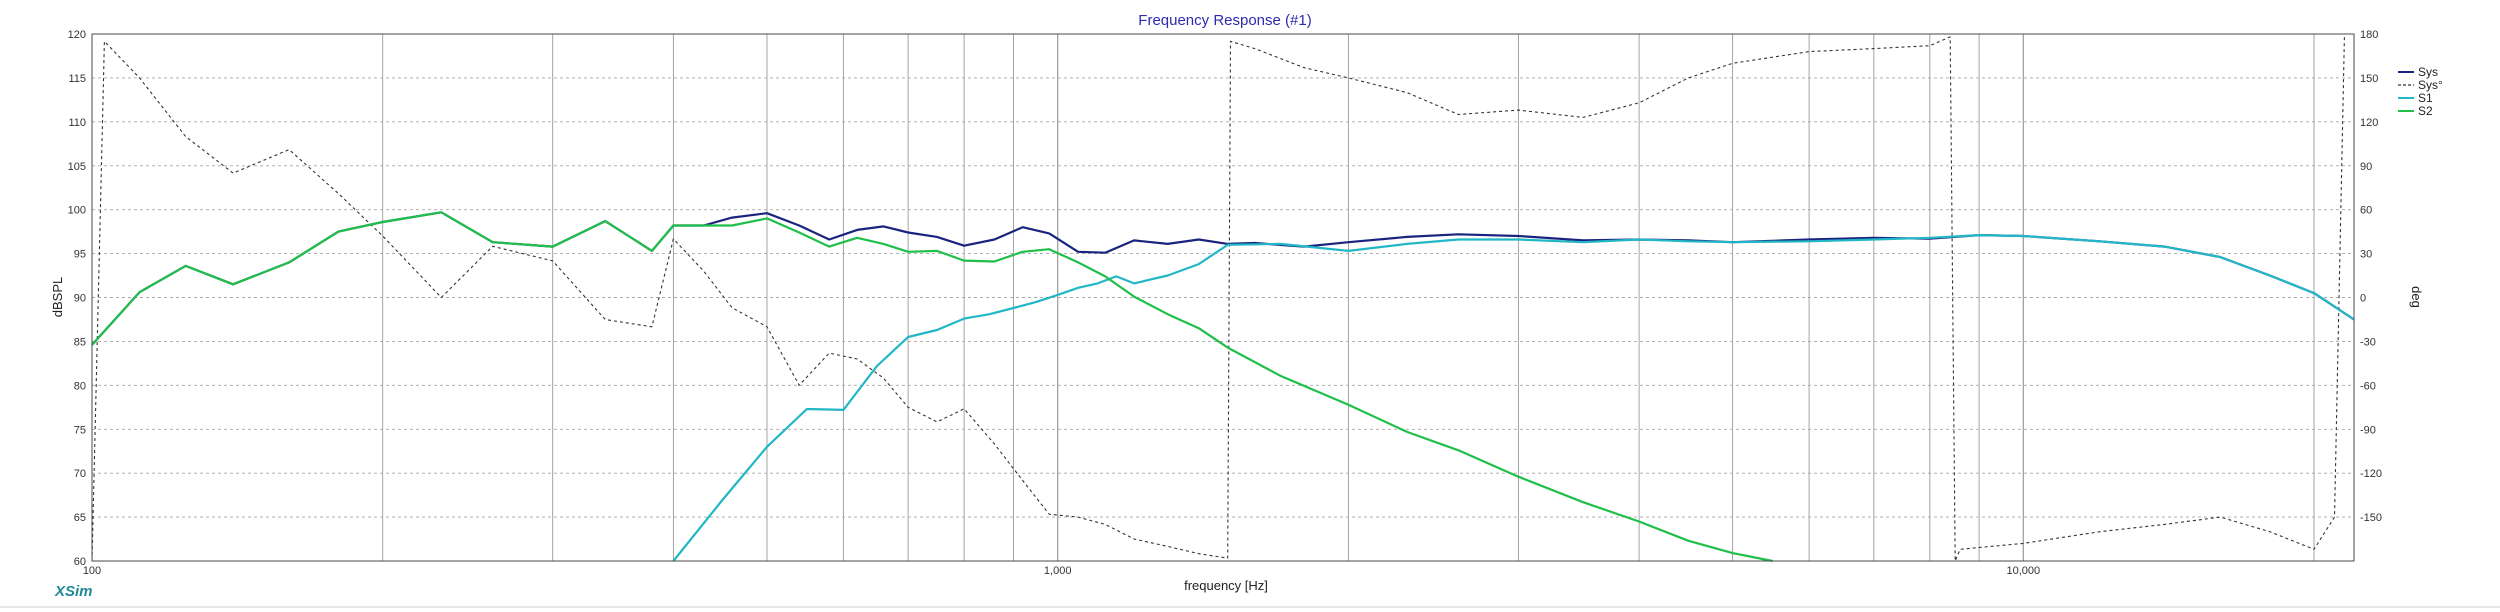  What do you see at coordinates (2371, 276) in the screenshot?
I see `right-axis-ticks: 180 150 120 90 60 30 0 -30 -60 -90 -120 -150` at bounding box center [2371, 276].